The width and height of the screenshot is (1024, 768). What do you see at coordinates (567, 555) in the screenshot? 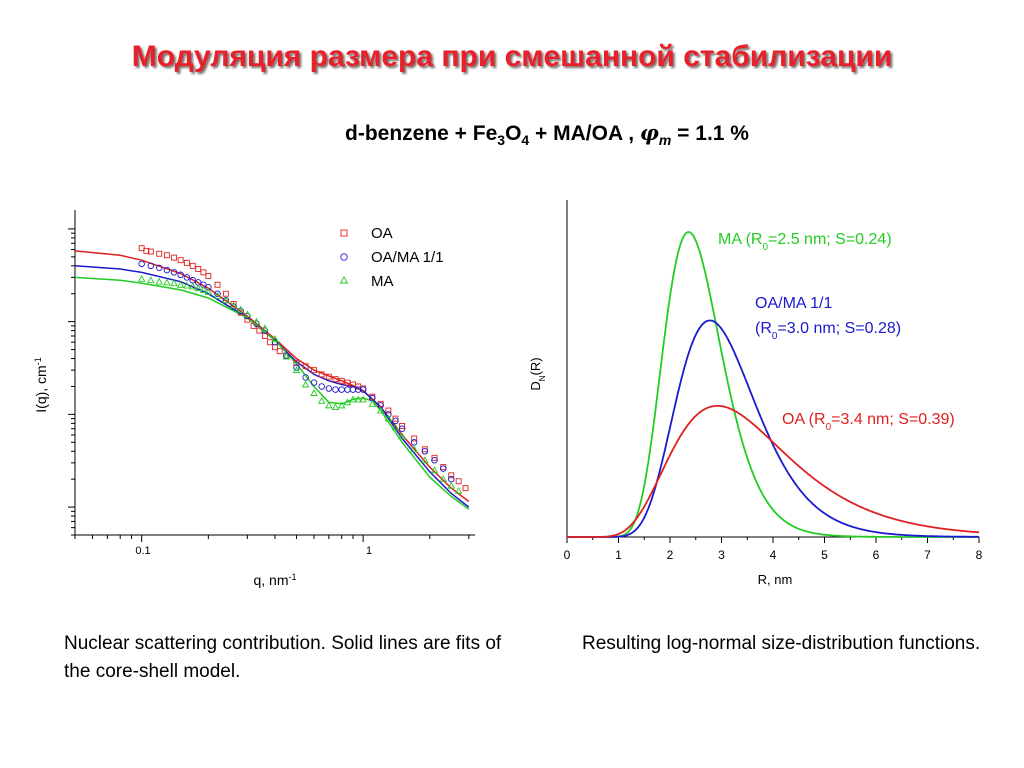
I see `x-tick-label: 0` at bounding box center [567, 555].